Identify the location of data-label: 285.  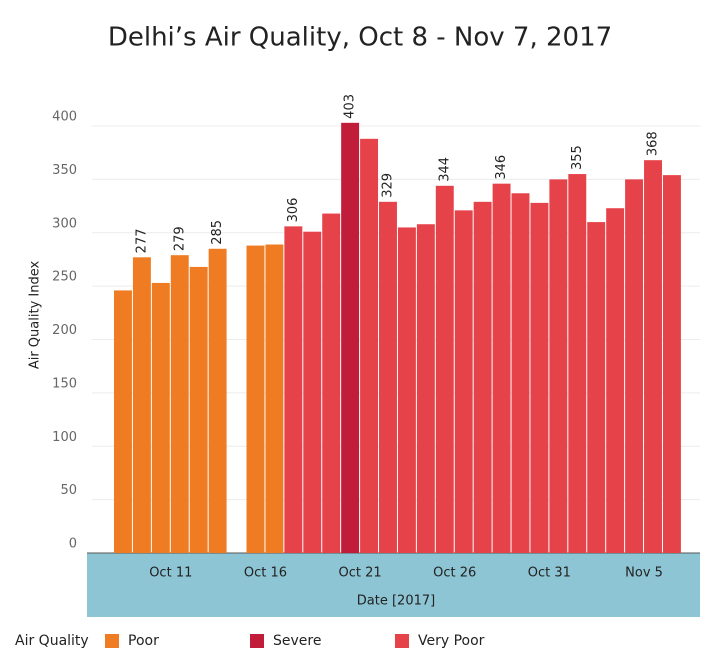
(217, 232).